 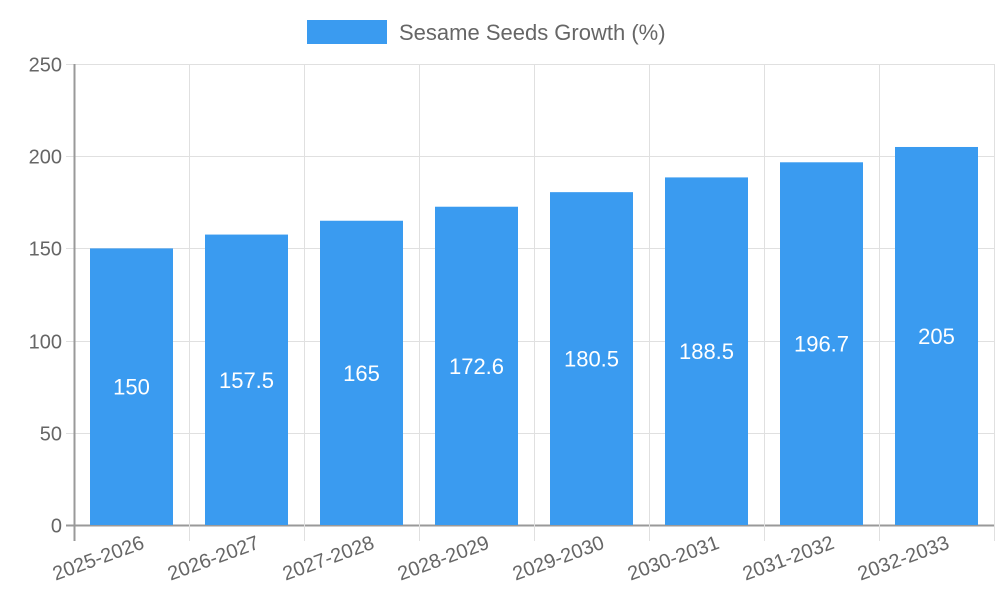 I want to click on x-tick-label: 2031-2032, so click(x=788, y=558).